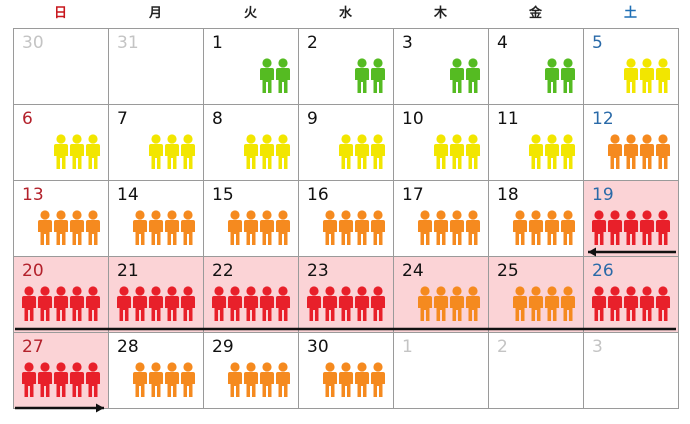  What do you see at coordinates (223, 195) in the screenshot?
I see `day-number: 15` at bounding box center [223, 195].